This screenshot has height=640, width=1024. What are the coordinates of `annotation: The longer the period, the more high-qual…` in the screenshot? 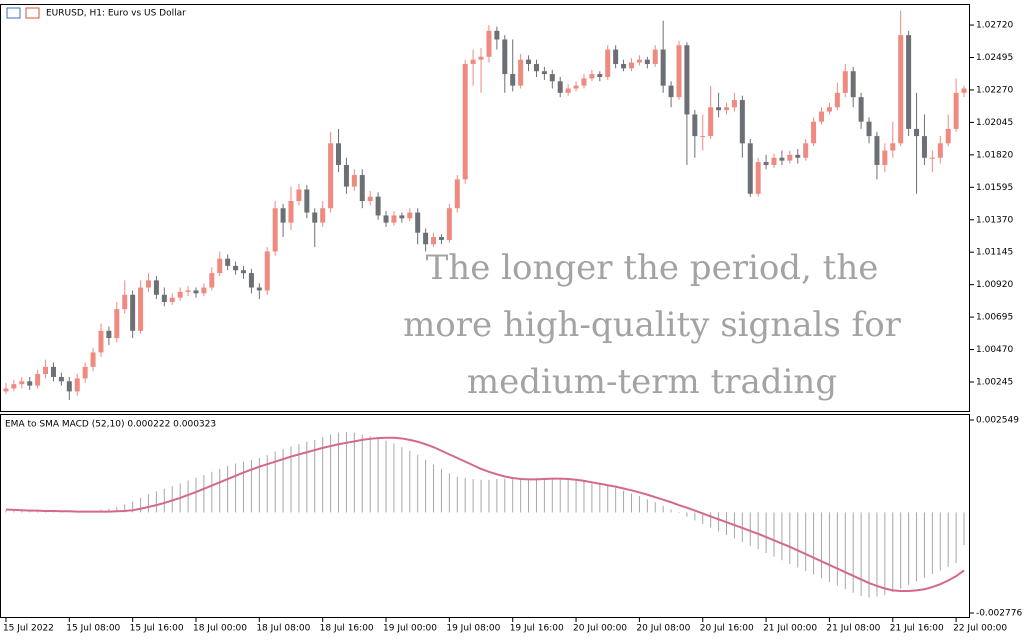 It's located at (652, 325).